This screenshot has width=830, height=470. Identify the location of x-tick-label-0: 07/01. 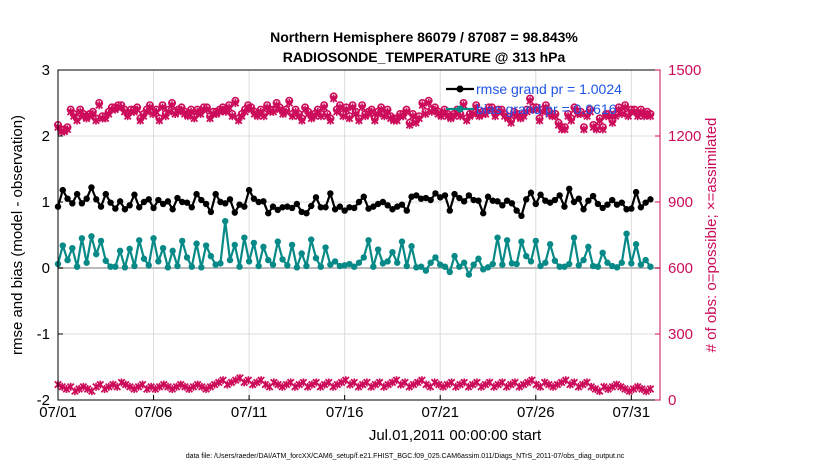
(58, 412).